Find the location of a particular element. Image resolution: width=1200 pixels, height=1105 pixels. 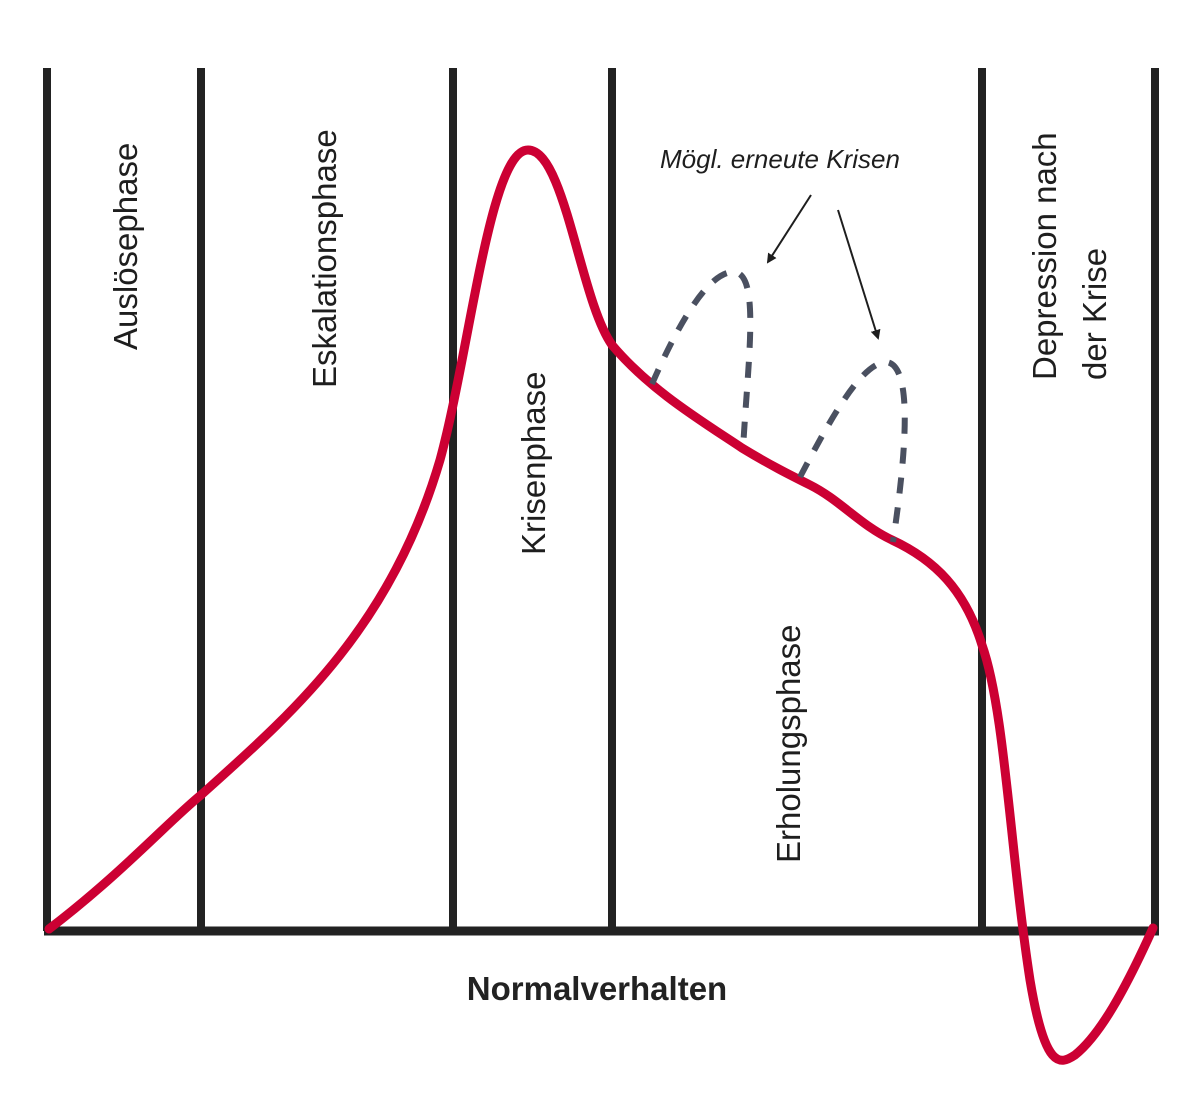

phase-label-depression-line1: Depression nach is located at coordinates (1044, 256).